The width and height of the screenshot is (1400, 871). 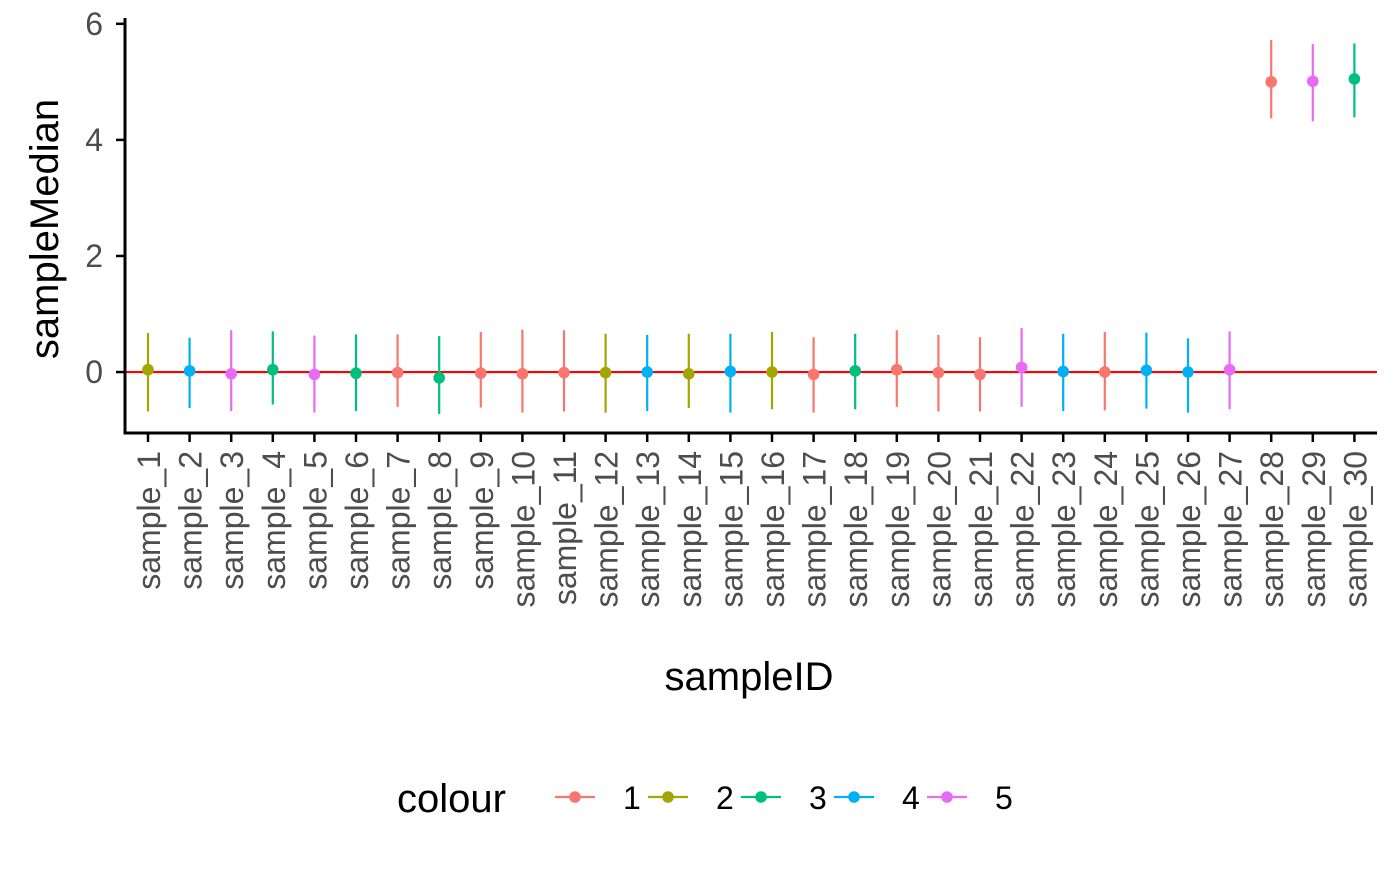 What do you see at coordinates (94, 372) in the screenshot?
I see `y-tick-label: 0` at bounding box center [94, 372].